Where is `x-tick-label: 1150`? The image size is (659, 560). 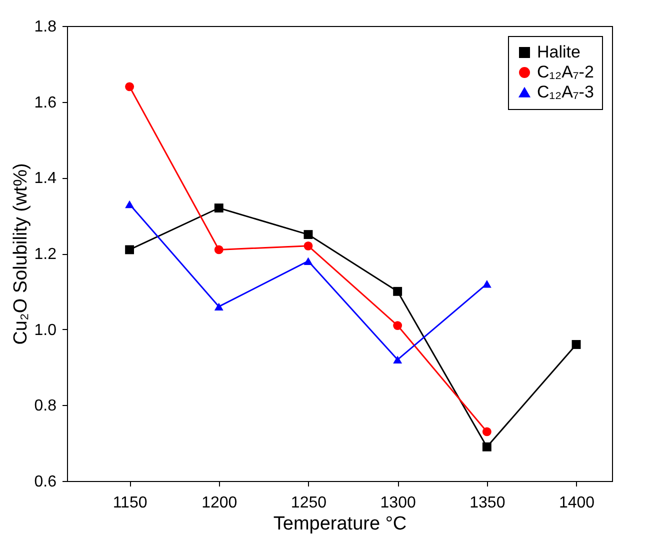 x-tick-label: 1150 is located at coordinates (130, 503).